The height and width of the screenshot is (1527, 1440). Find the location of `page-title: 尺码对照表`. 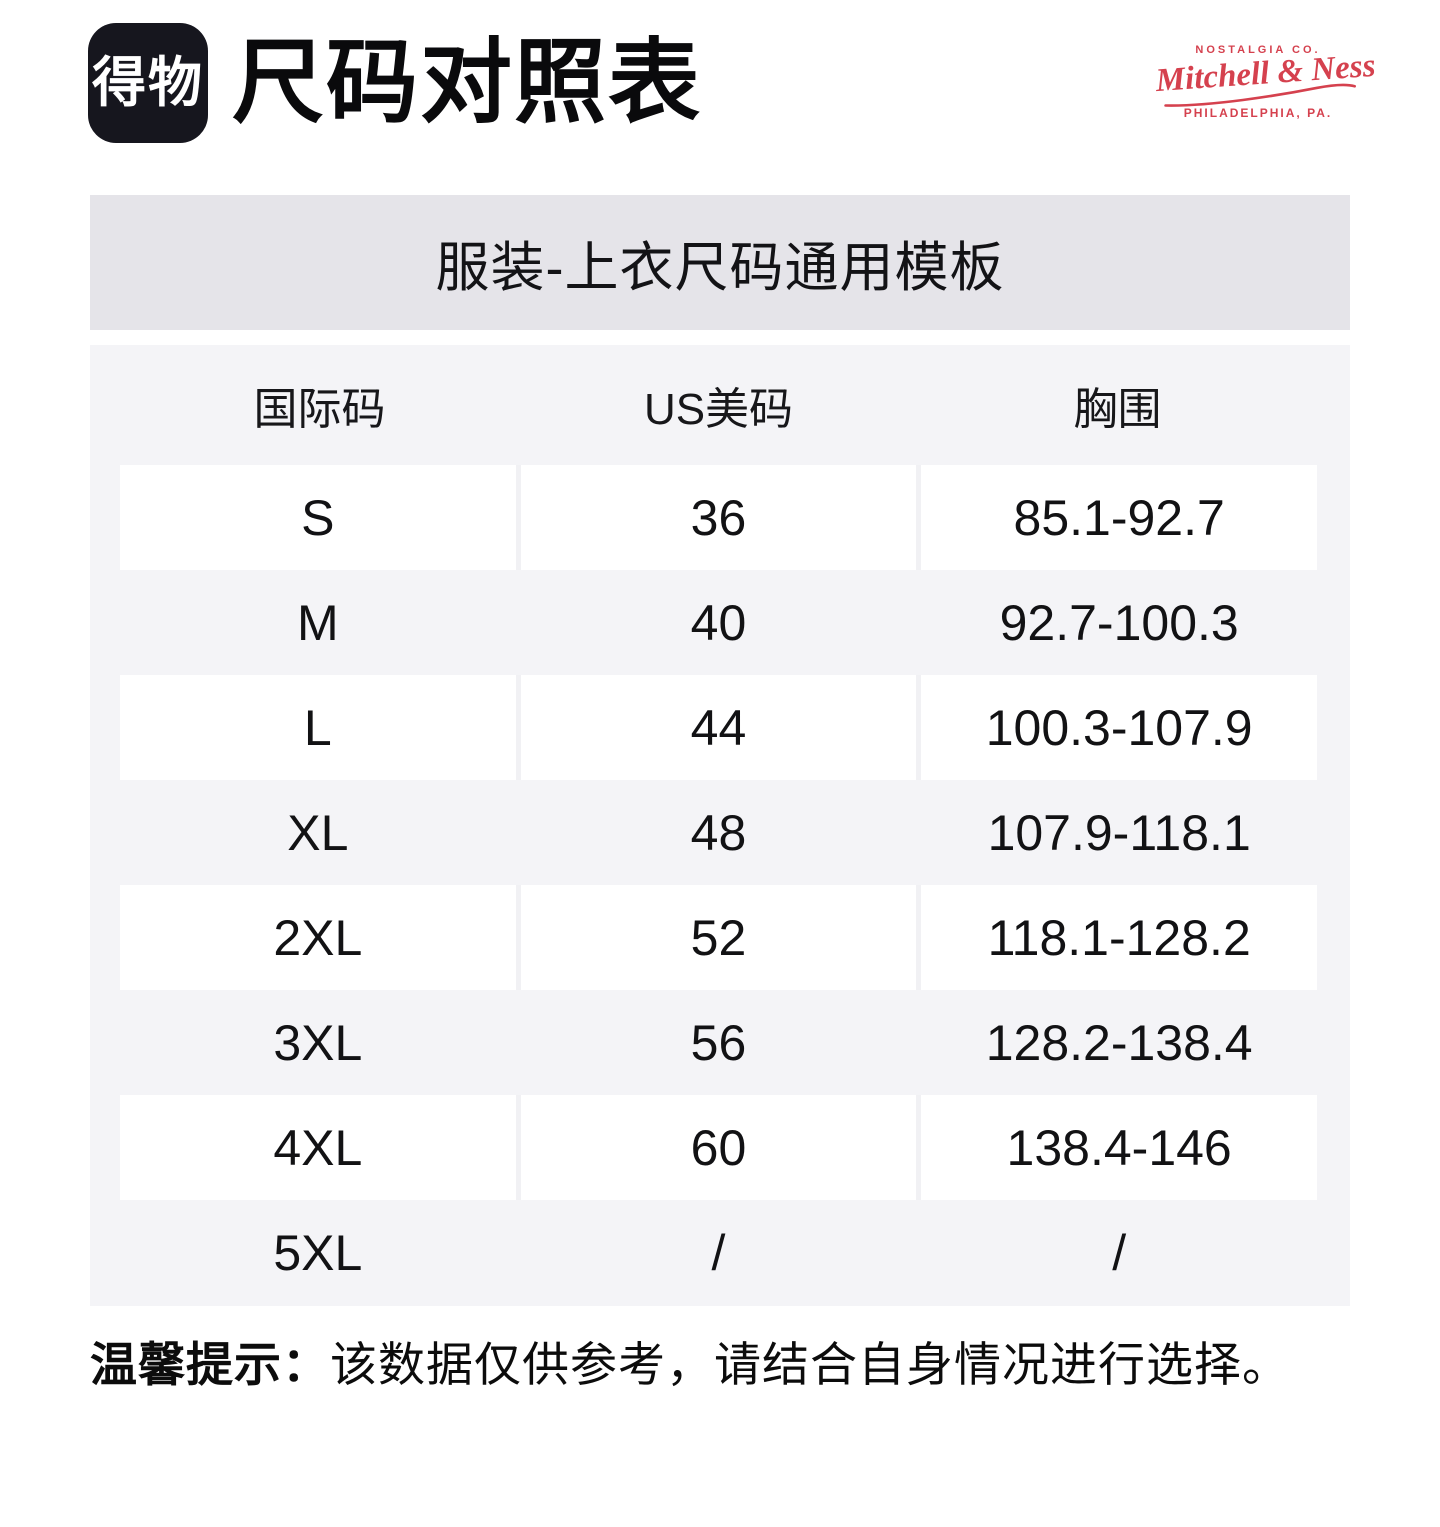

page-title: 尺码对照表 is located at coordinates (467, 83).